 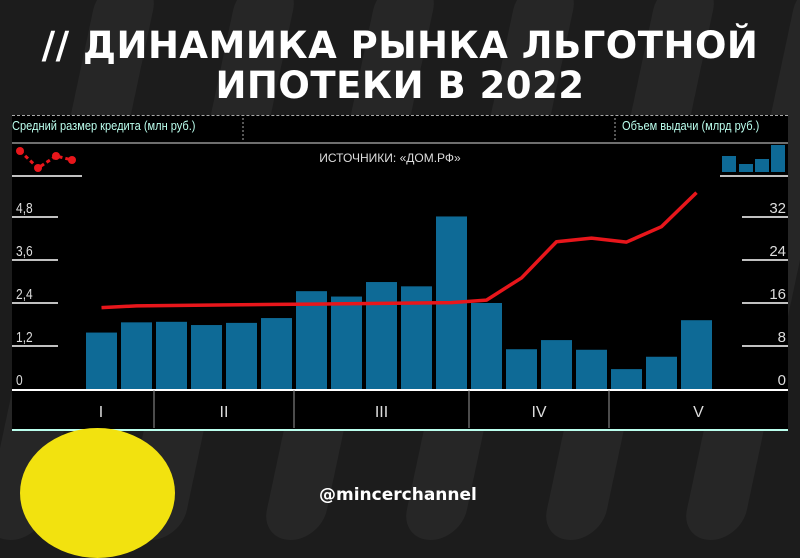 I want to click on group-label: IV, so click(x=538, y=412).